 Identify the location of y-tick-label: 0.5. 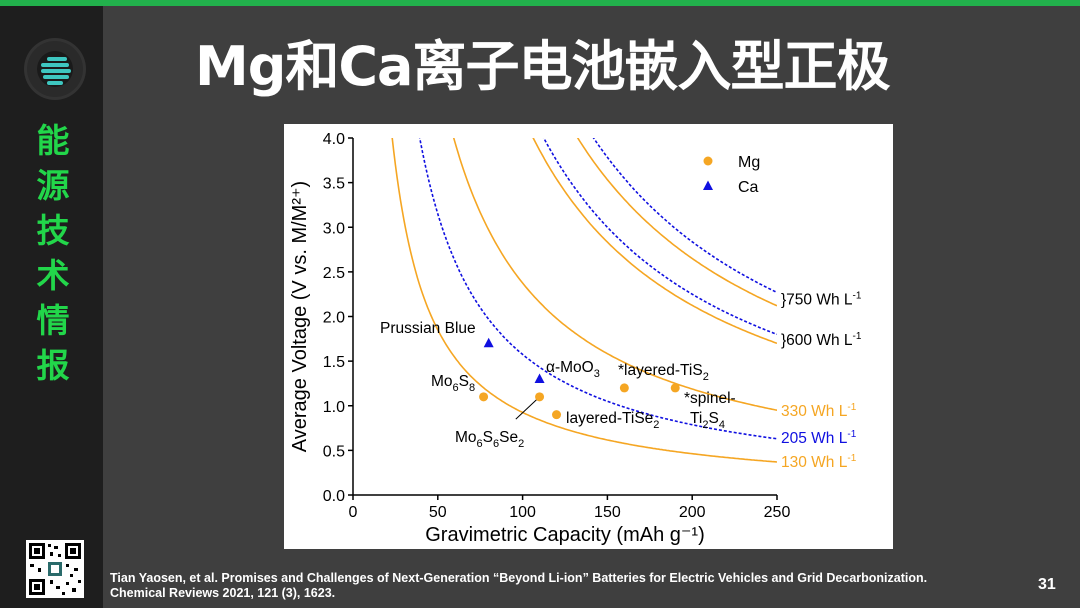
(334, 451).